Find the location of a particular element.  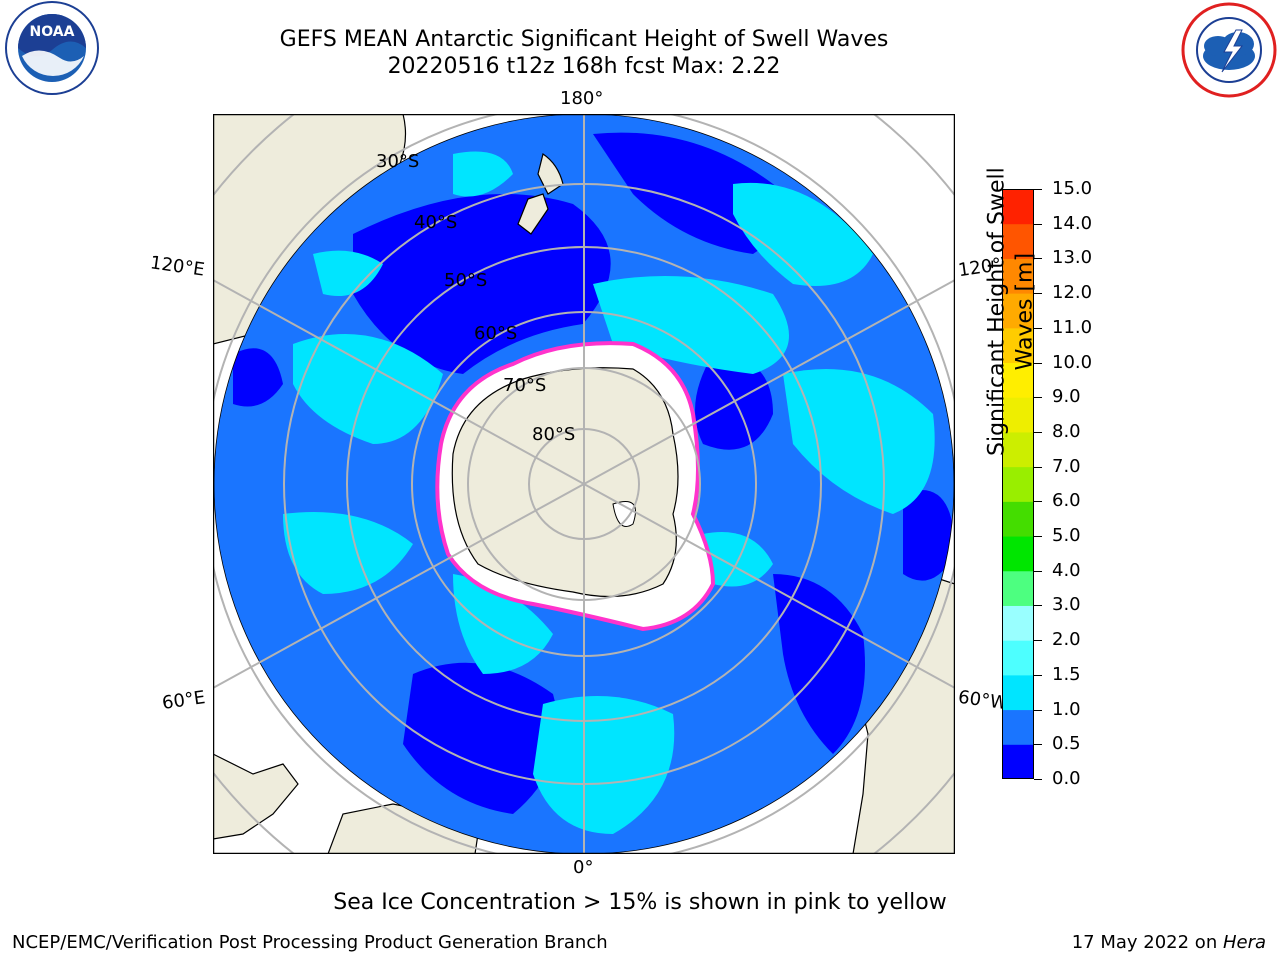

footer-date: 17 May 2022 on Hera is located at coordinates (1169, 942).